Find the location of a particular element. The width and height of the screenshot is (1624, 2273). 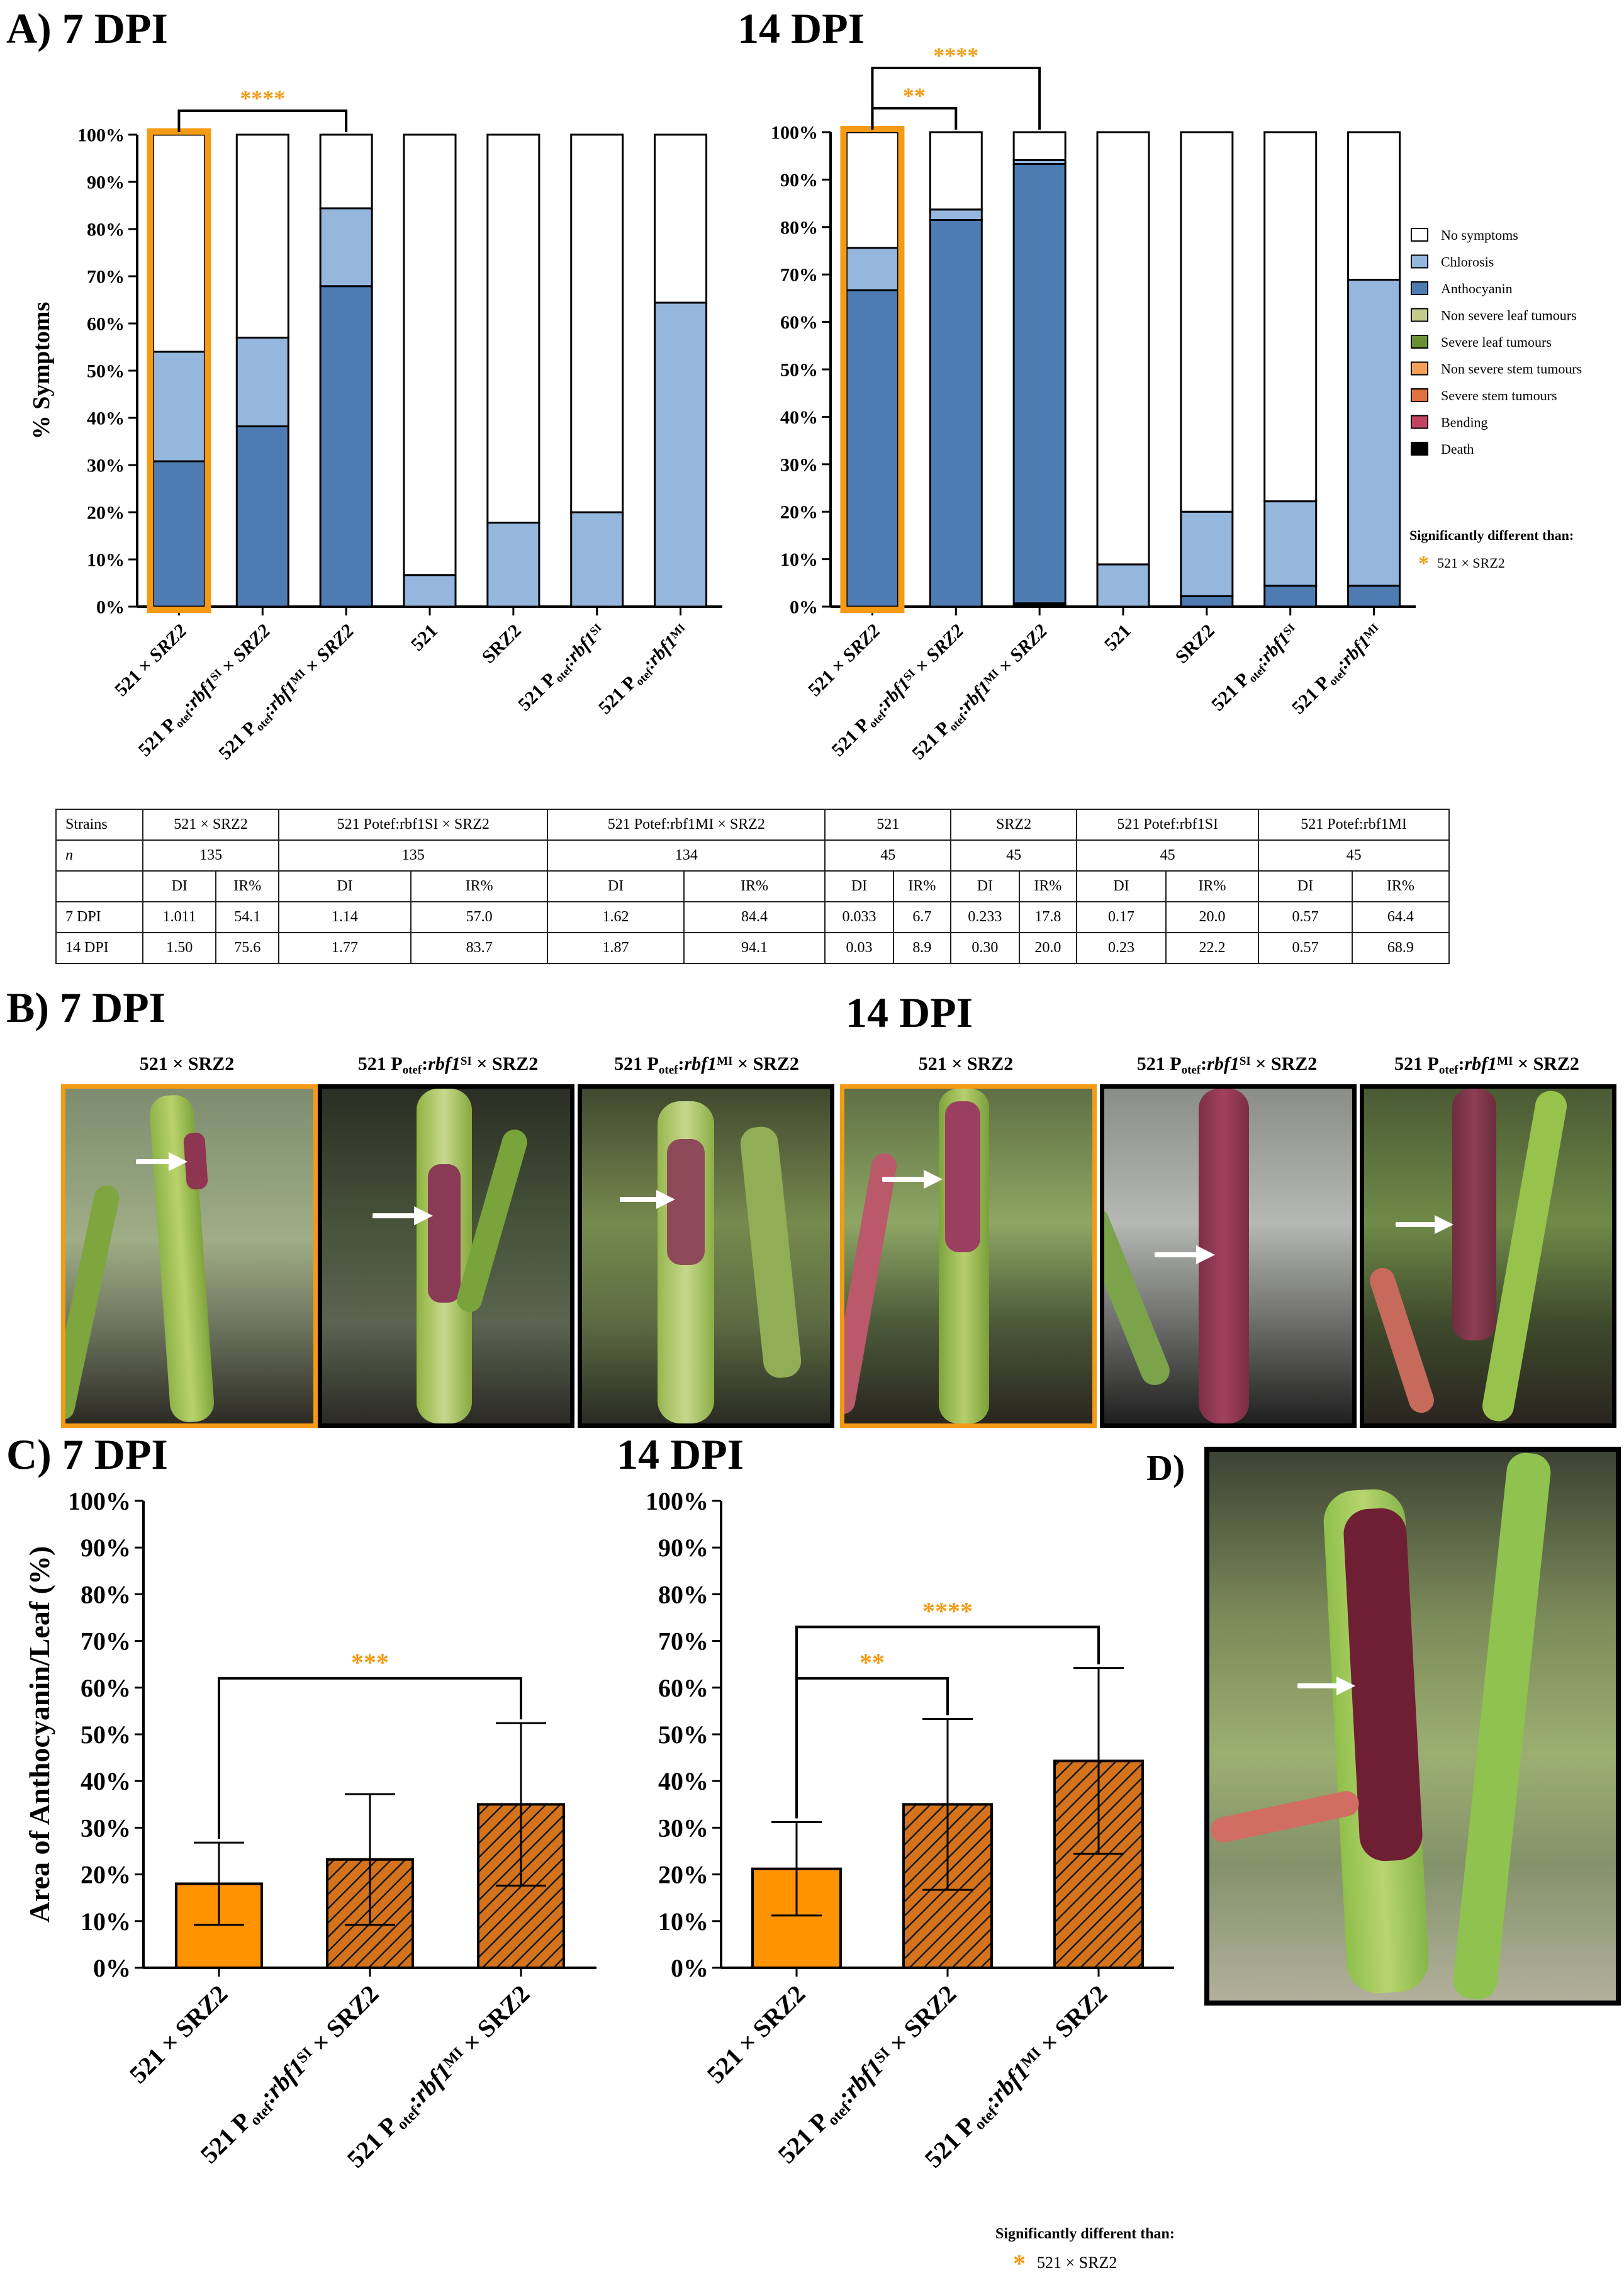

table-cell: 0.30 is located at coordinates (985, 948).